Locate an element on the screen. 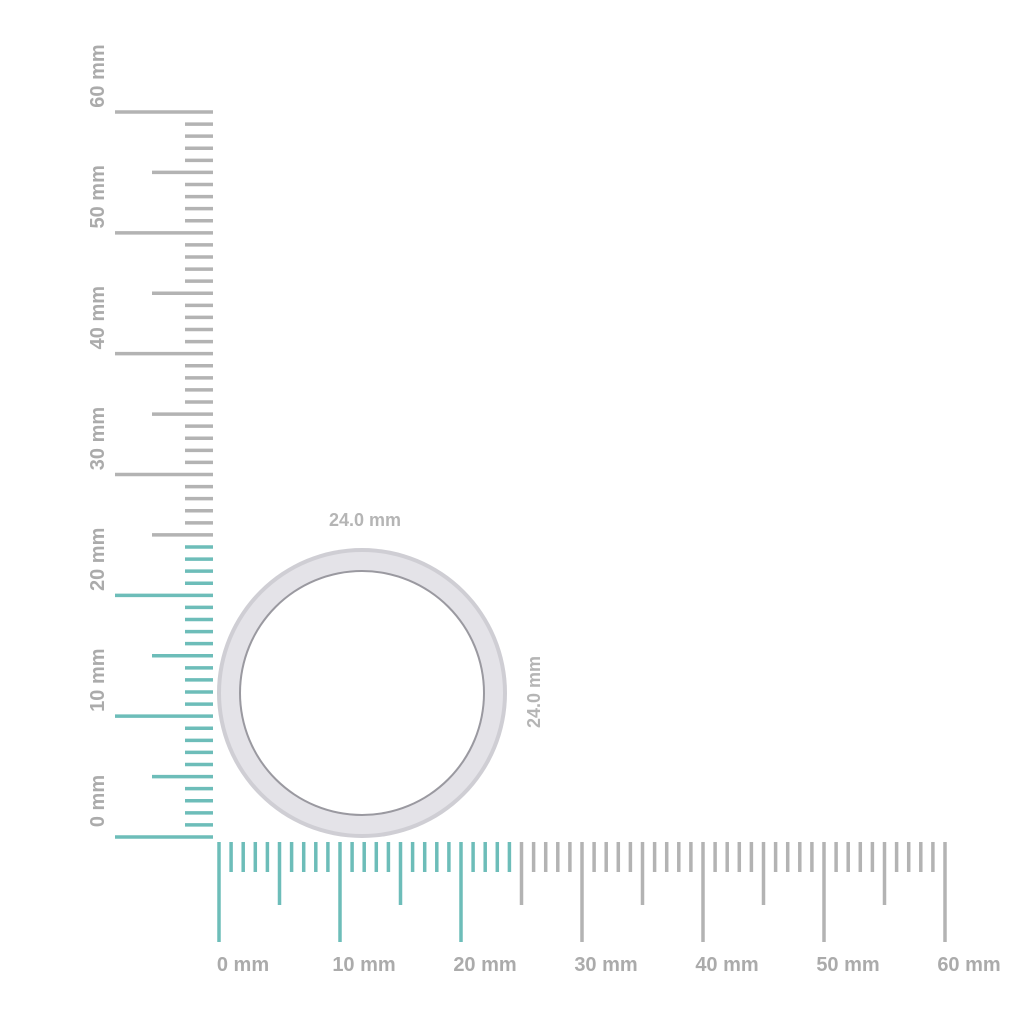 The width and height of the screenshot is (1024, 1024). h-label-10mm: 10 mm is located at coordinates (363, 965).